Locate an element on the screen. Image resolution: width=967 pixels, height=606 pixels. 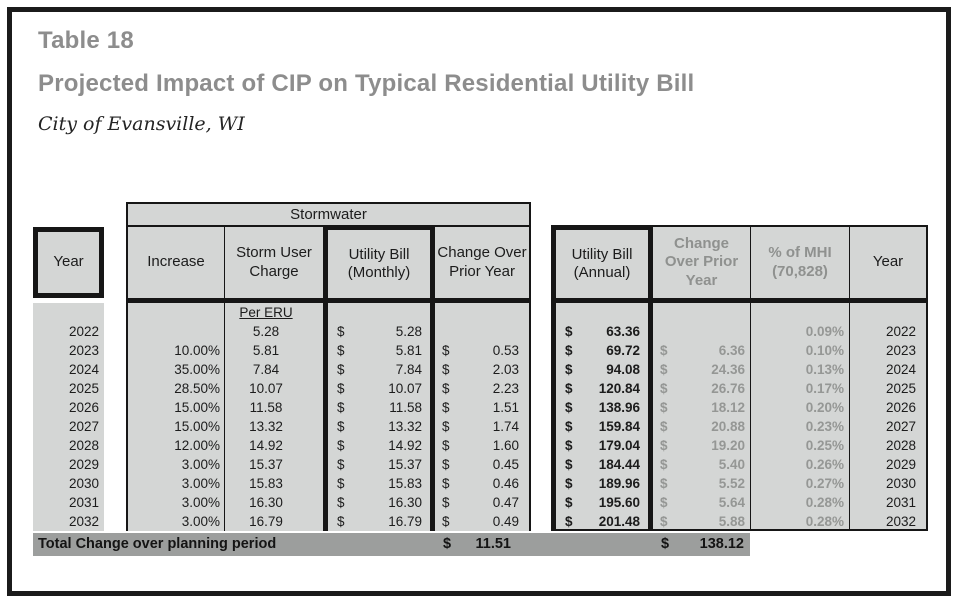
sub-header-row: Per ERU is located at coordinates (480, 312).